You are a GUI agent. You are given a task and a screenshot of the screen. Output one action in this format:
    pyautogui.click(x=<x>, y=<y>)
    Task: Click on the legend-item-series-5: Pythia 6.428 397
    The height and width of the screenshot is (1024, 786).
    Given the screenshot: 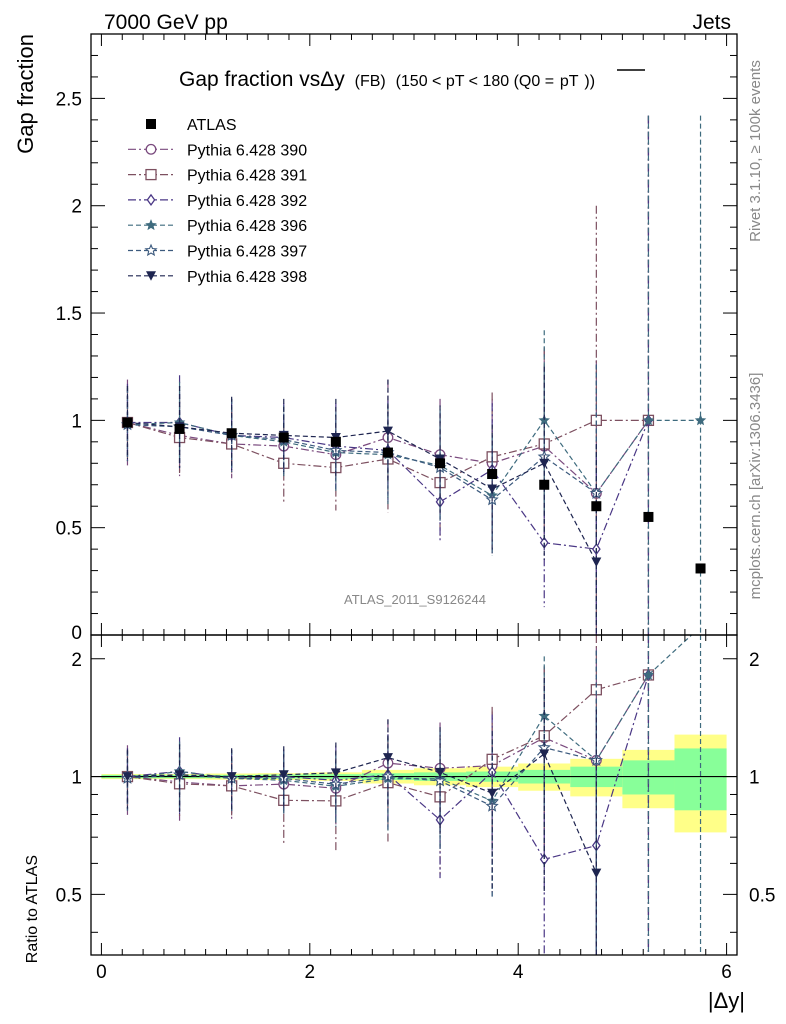 What is the action you would take?
    pyautogui.click(x=217, y=252)
    